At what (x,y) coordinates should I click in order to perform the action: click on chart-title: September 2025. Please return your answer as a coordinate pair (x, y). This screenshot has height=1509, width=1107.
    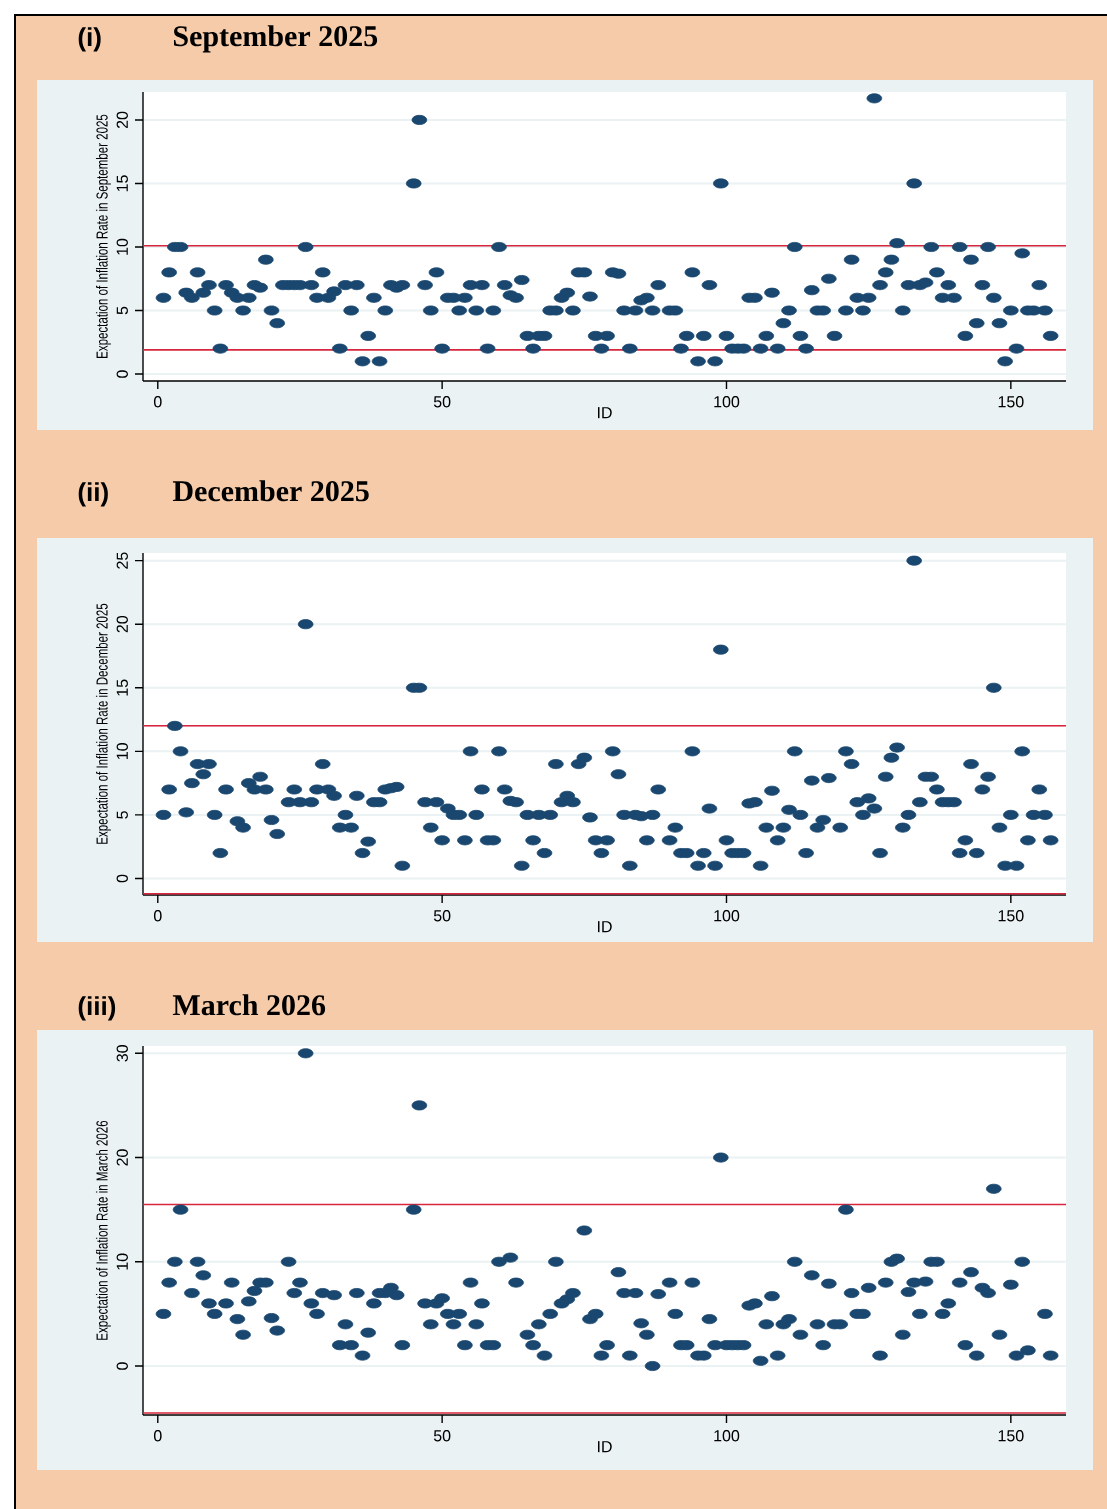
    Looking at the image, I should click on (276, 39).